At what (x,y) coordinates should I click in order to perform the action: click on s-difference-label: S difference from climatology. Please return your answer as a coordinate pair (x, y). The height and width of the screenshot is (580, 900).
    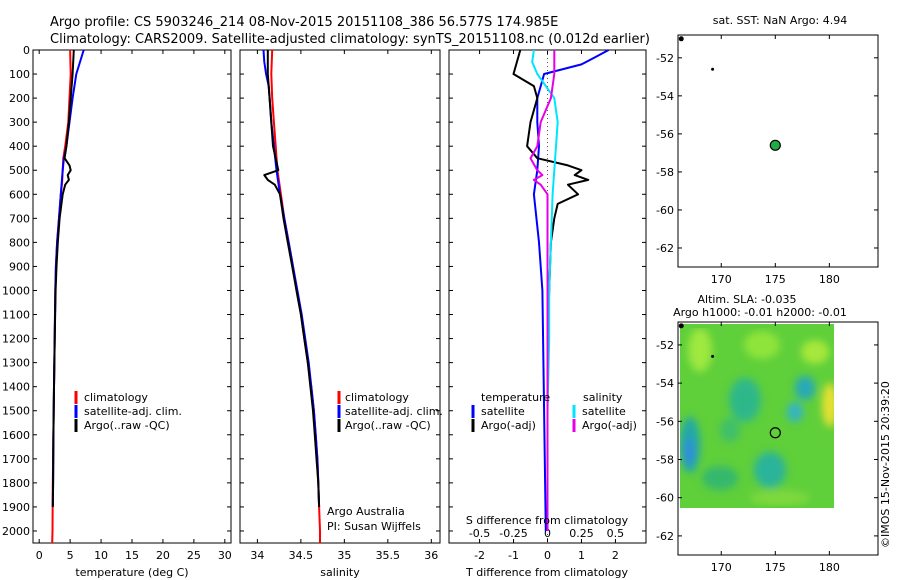
    Looking at the image, I should click on (547, 520).